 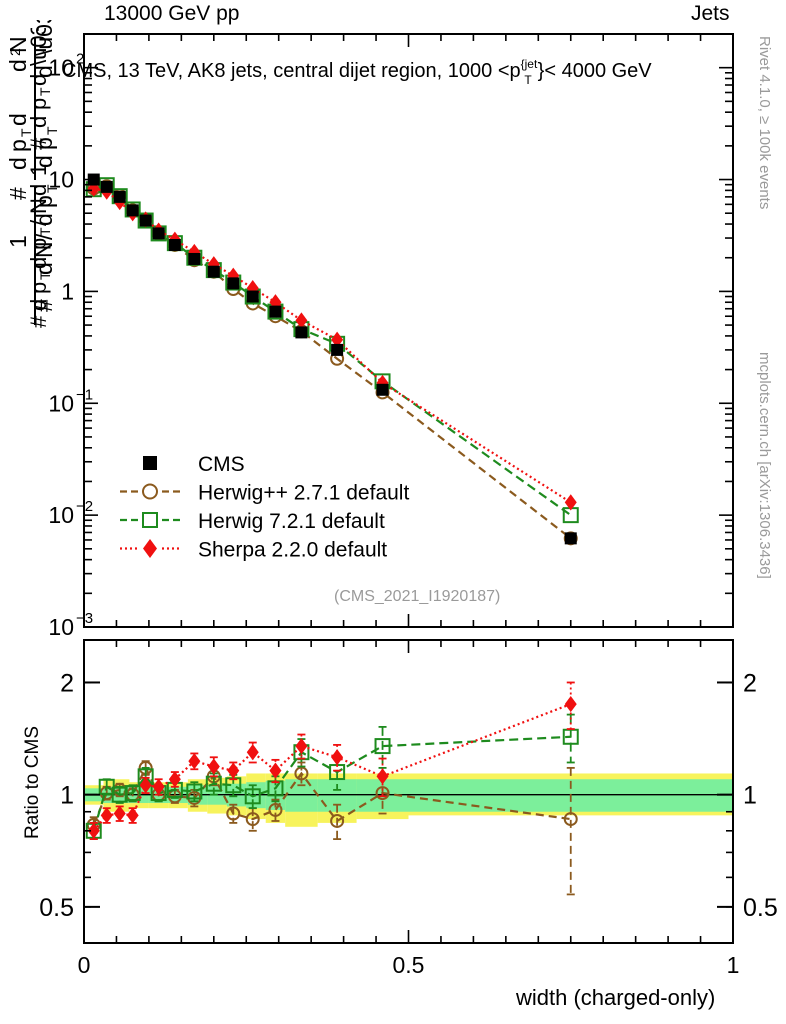 I want to click on x-tick-label: 1, so click(x=733, y=965).